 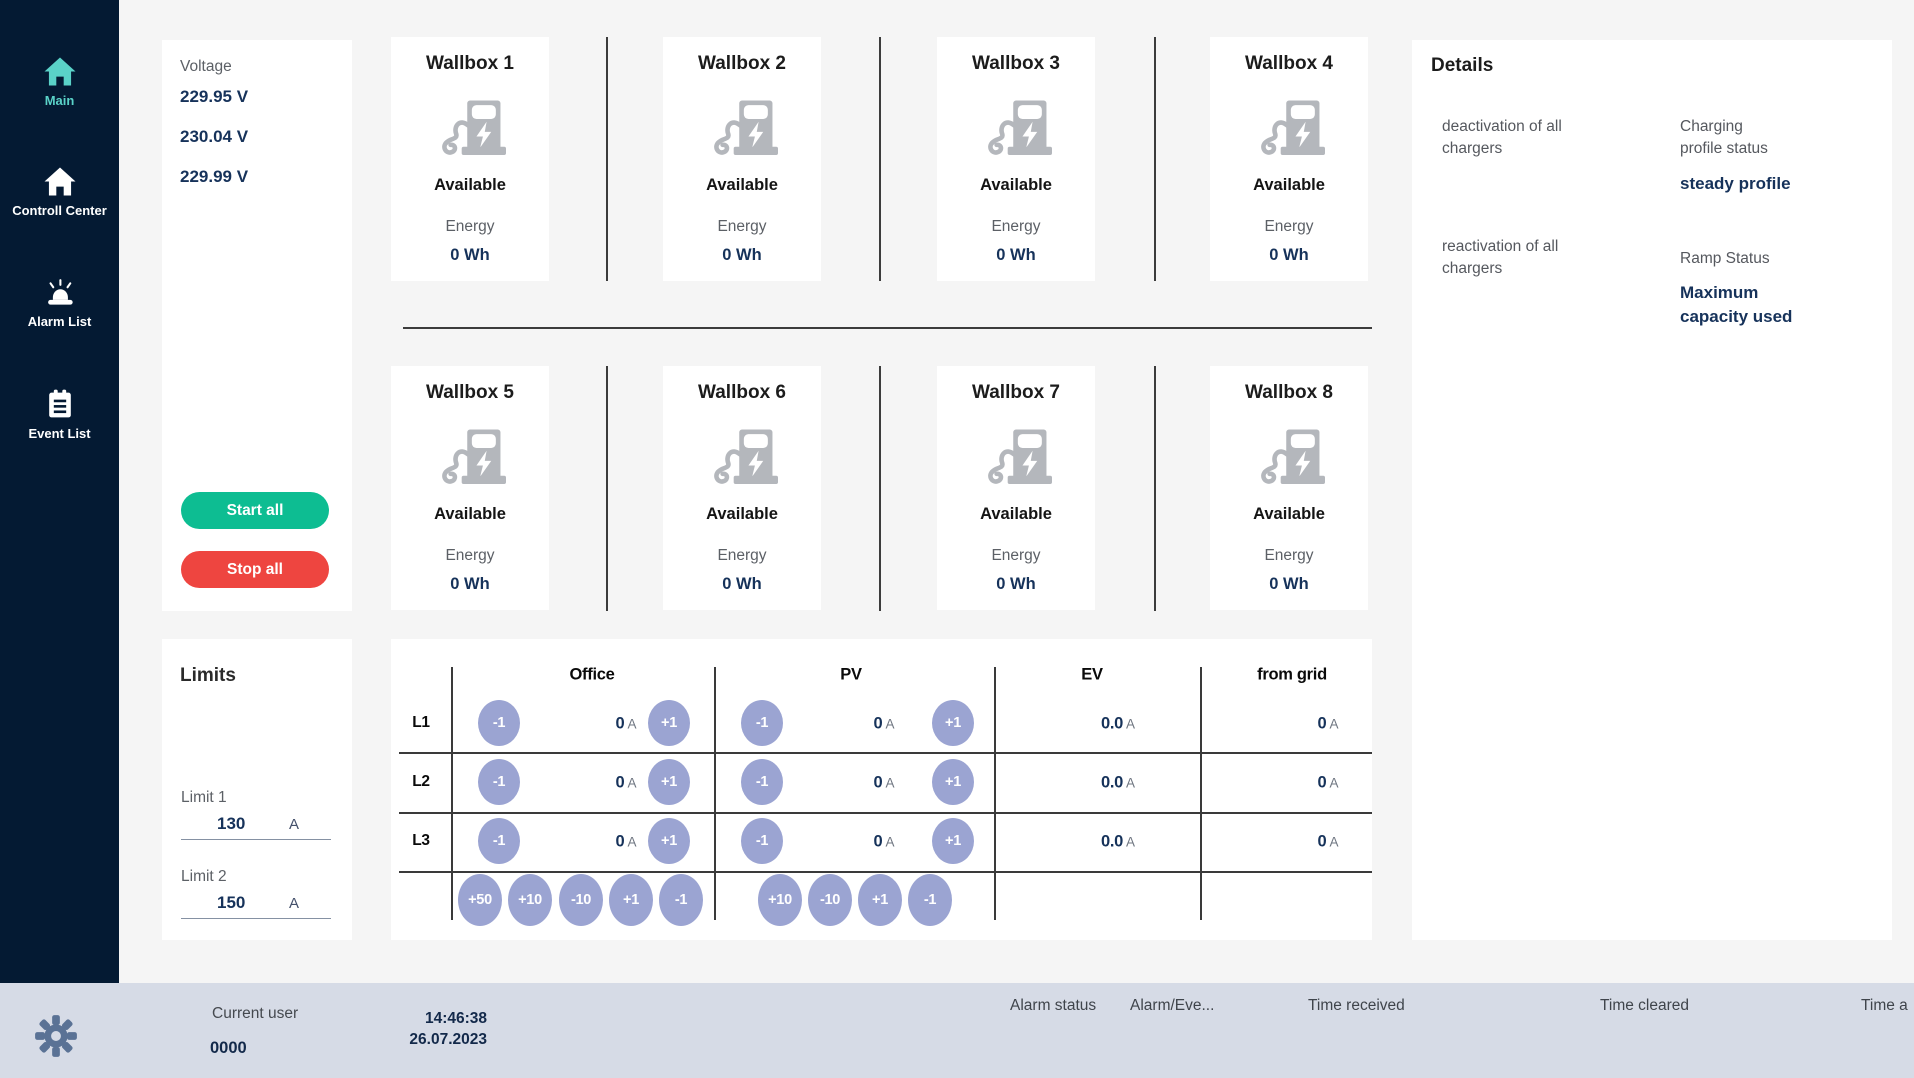 I want to click on l3-pv-minus-button: -1, so click(x=762, y=841).